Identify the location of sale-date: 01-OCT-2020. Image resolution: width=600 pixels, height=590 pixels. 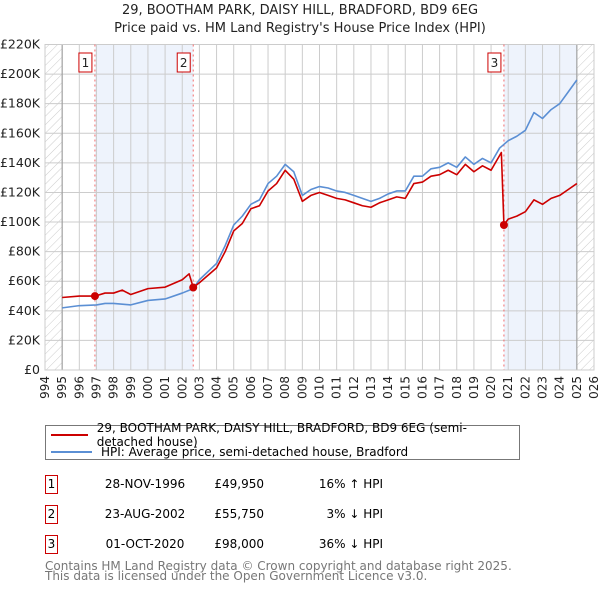
(145, 544).